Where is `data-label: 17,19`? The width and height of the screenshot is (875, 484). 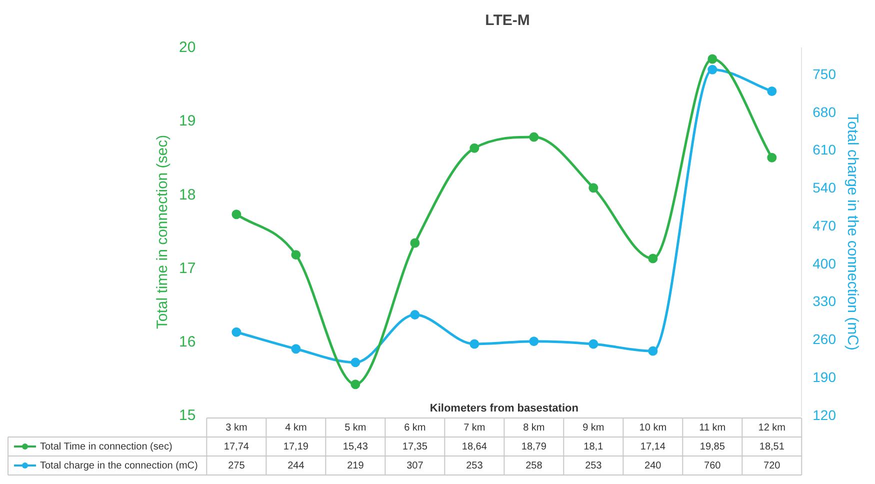 data-label: 17,19 is located at coordinates (296, 446).